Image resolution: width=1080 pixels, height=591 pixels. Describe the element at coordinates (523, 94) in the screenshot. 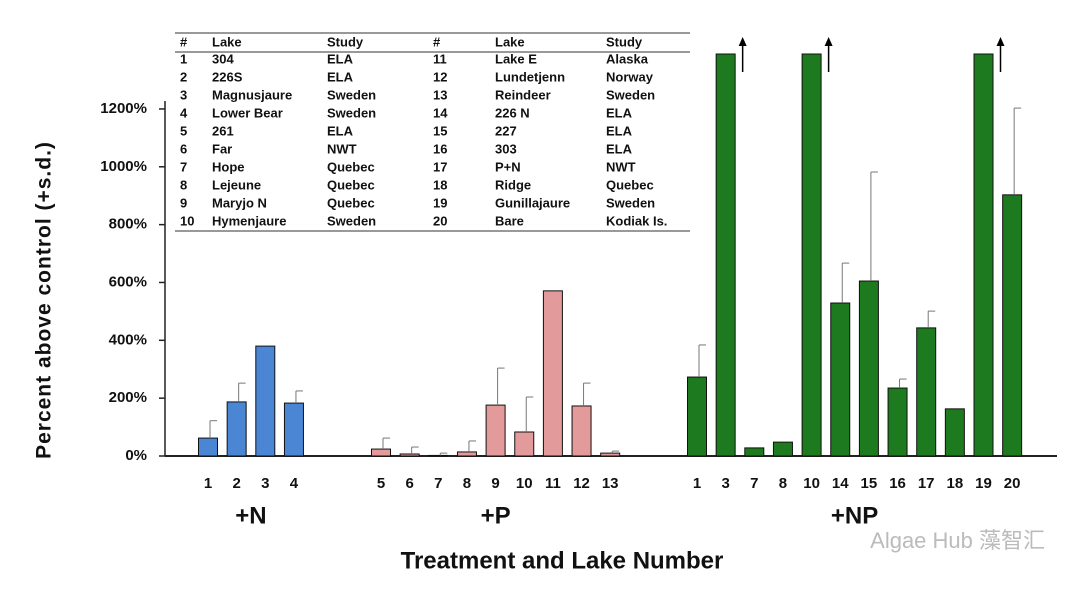

I see `table-cell: Reindeer` at that location.